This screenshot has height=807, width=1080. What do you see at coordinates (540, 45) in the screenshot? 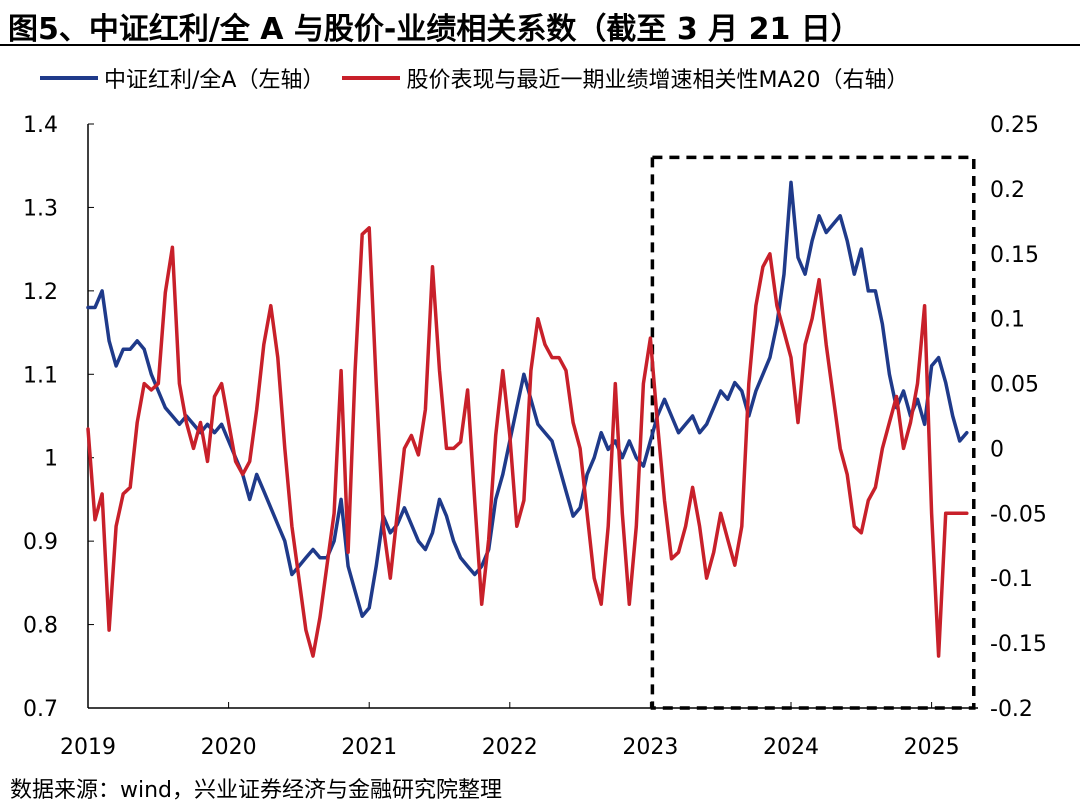
I see `title-divider` at bounding box center [540, 45].